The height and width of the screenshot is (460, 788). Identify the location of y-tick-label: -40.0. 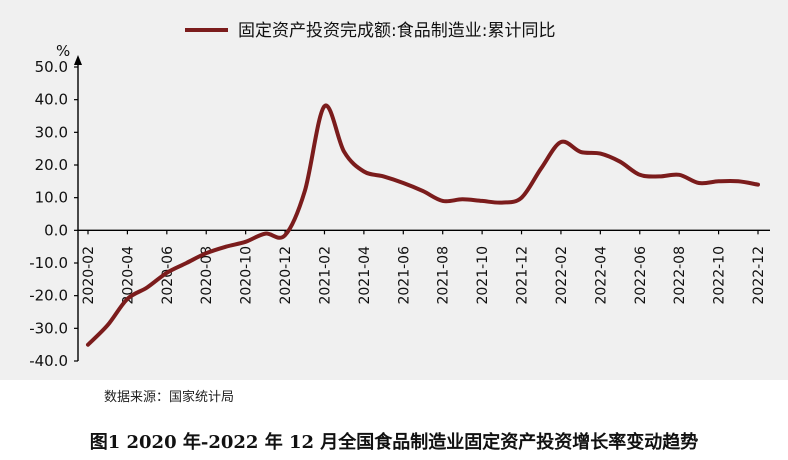
(48, 361).